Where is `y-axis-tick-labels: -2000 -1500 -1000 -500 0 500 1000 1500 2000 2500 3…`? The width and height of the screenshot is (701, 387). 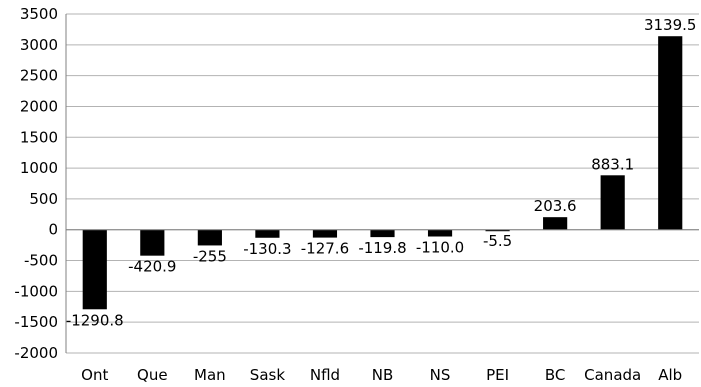 y-axis-tick-labels: -2000 -1500 -1000 -500 0 500 1000 1500 2000 2500 3… is located at coordinates (36, 183).